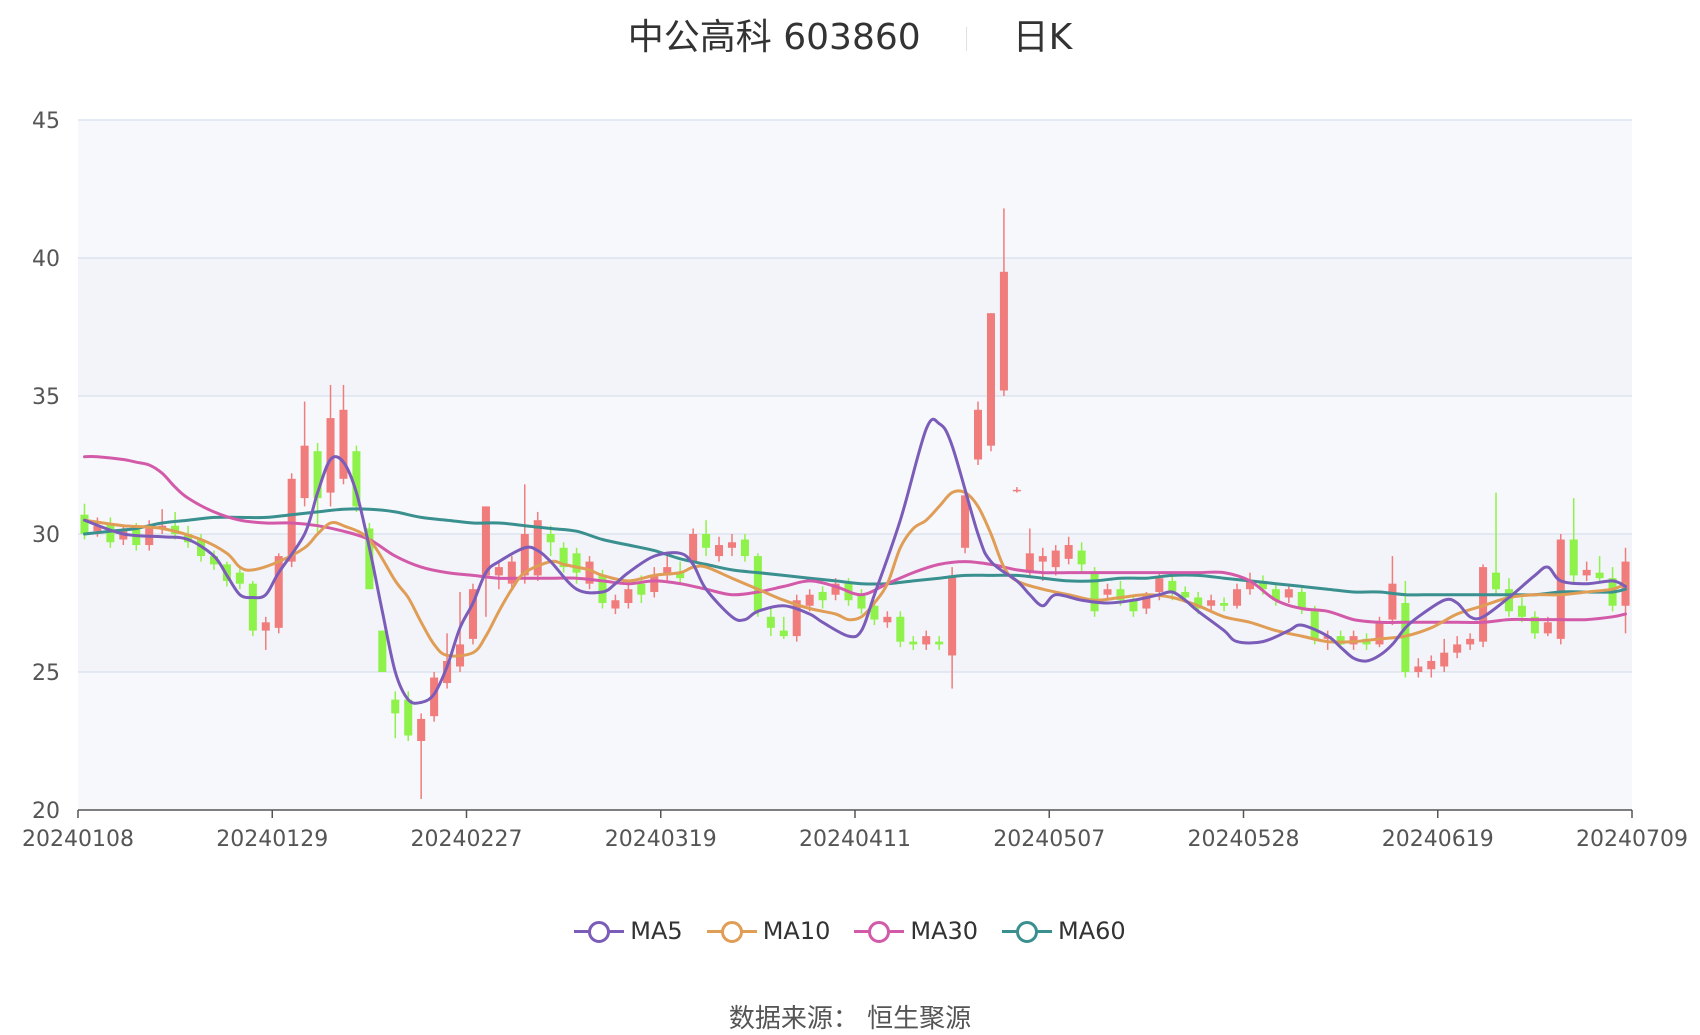 The image size is (1700, 1035). I want to click on legend-item-ma30: MA30, so click(916, 931).